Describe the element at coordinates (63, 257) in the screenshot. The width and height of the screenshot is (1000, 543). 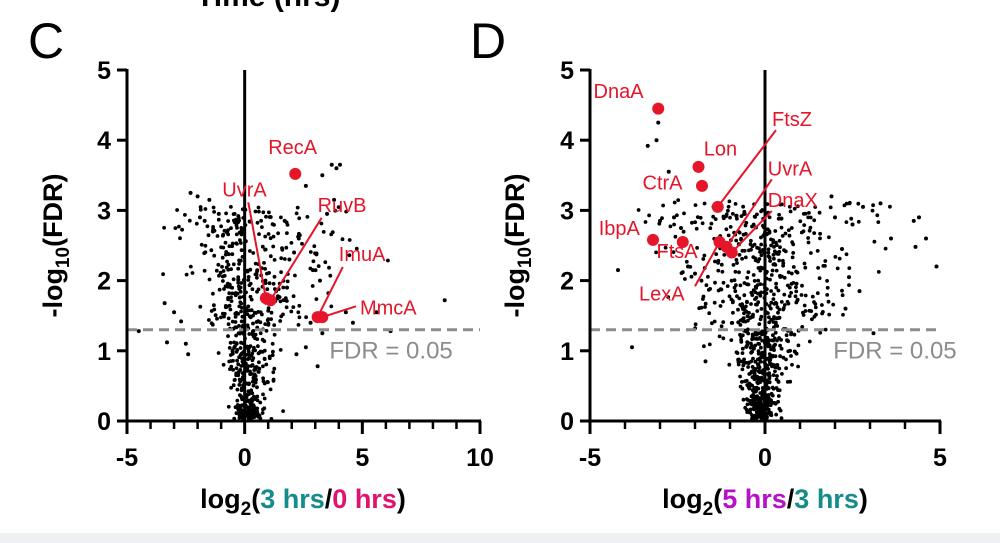
I see `y-axis-label-subscript: 10` at that location.